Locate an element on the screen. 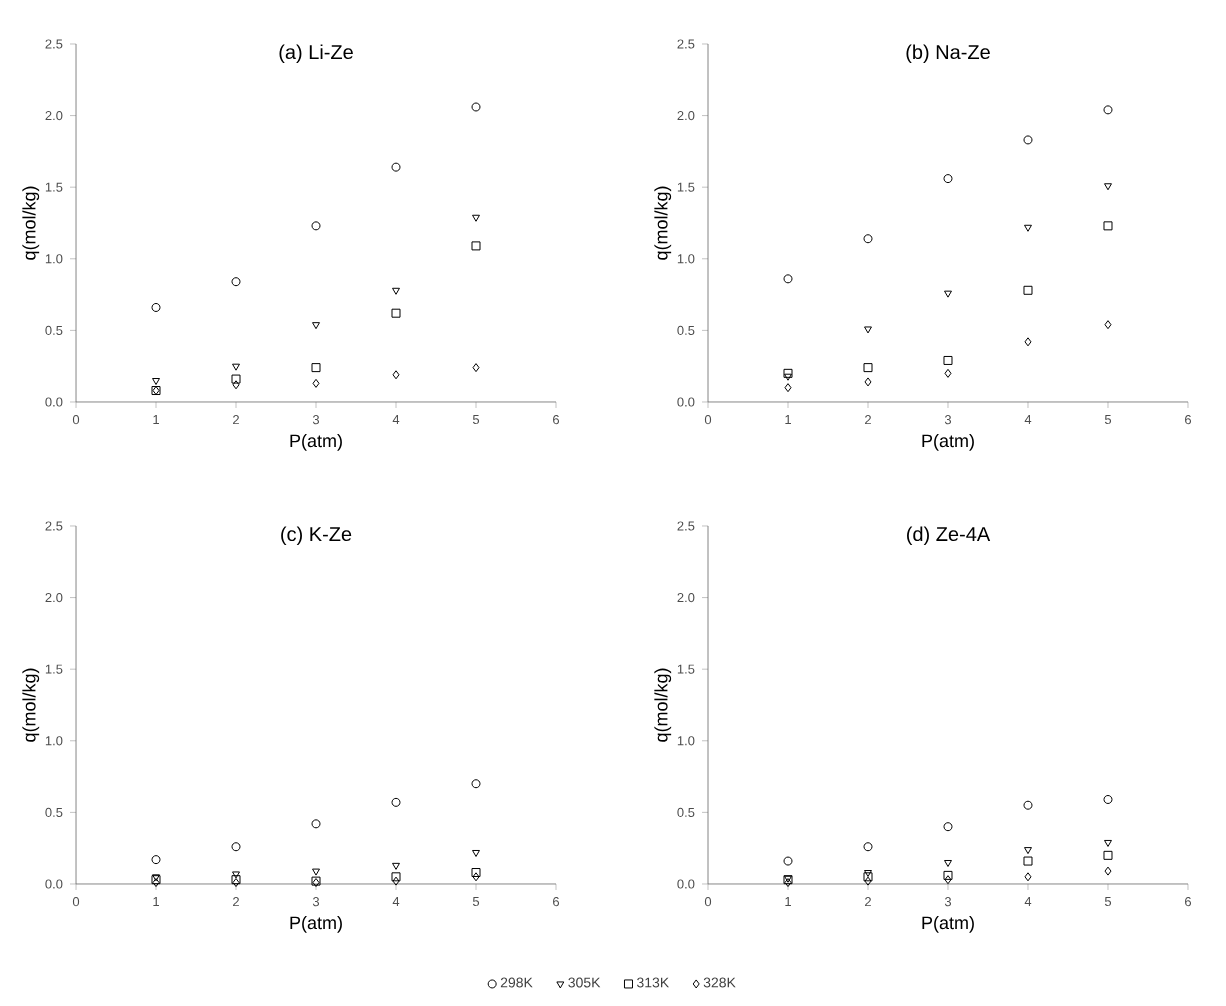 The image size is (1226, 1006). chart-title: (a) Li-Ze is located at coordinates (316, 54).